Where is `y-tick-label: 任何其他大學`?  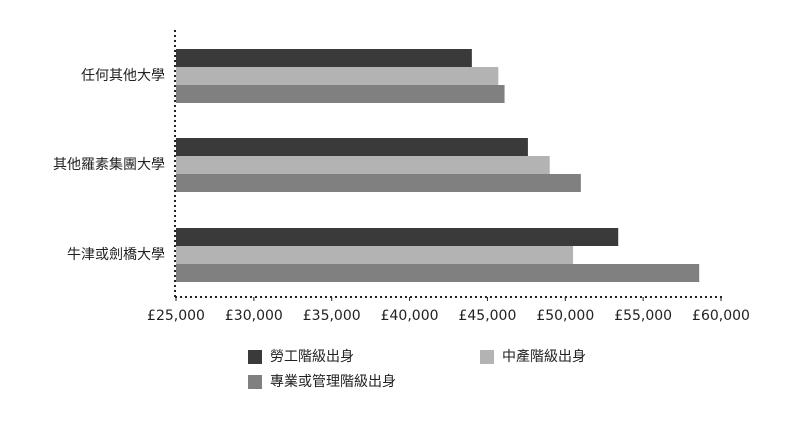
y-tick-label: 任何其他大學 is located at coordinates (123, 76).